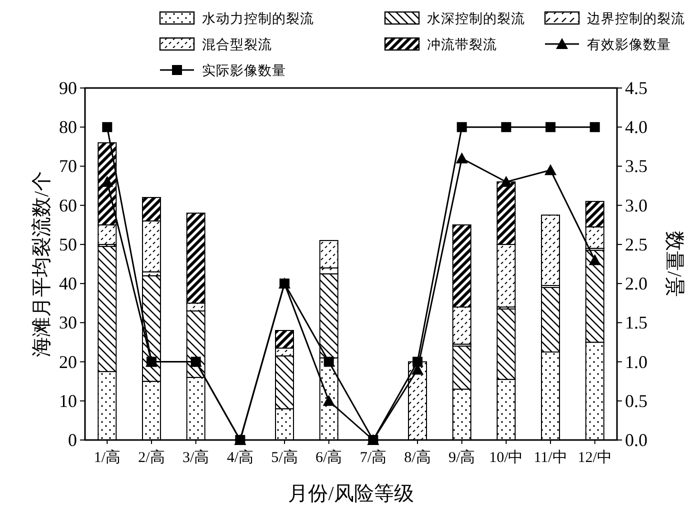  I want to click on legend-label: 边界控制的裂流, so click(636, 18).